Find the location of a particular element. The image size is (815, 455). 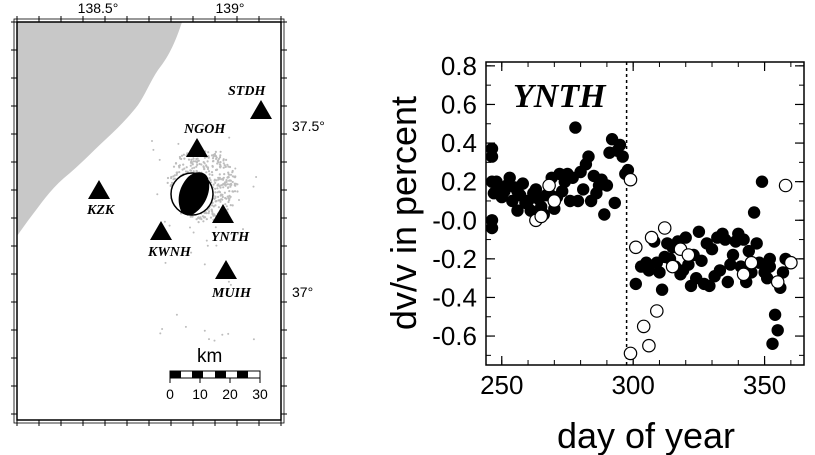

y-axis-label: dv/v in percent is located at coordinates (403, 213).